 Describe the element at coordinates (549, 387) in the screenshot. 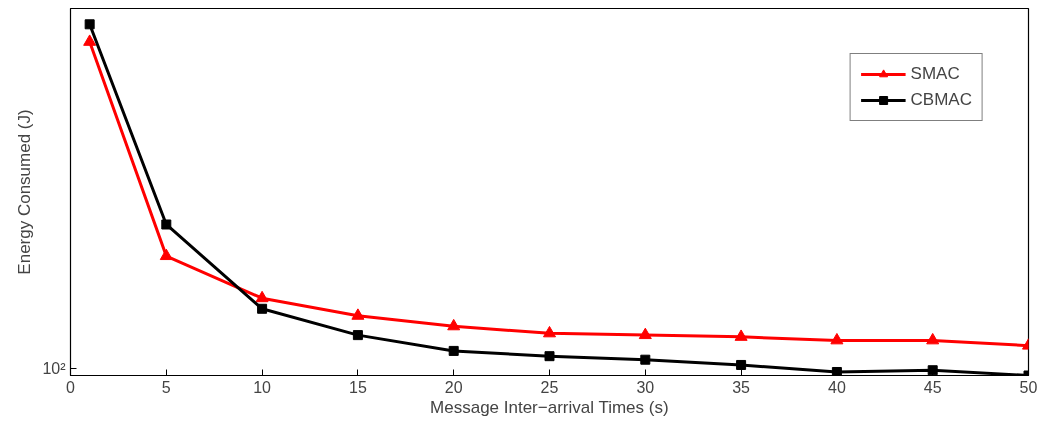

I see `x-tick-label: 25` at that location.